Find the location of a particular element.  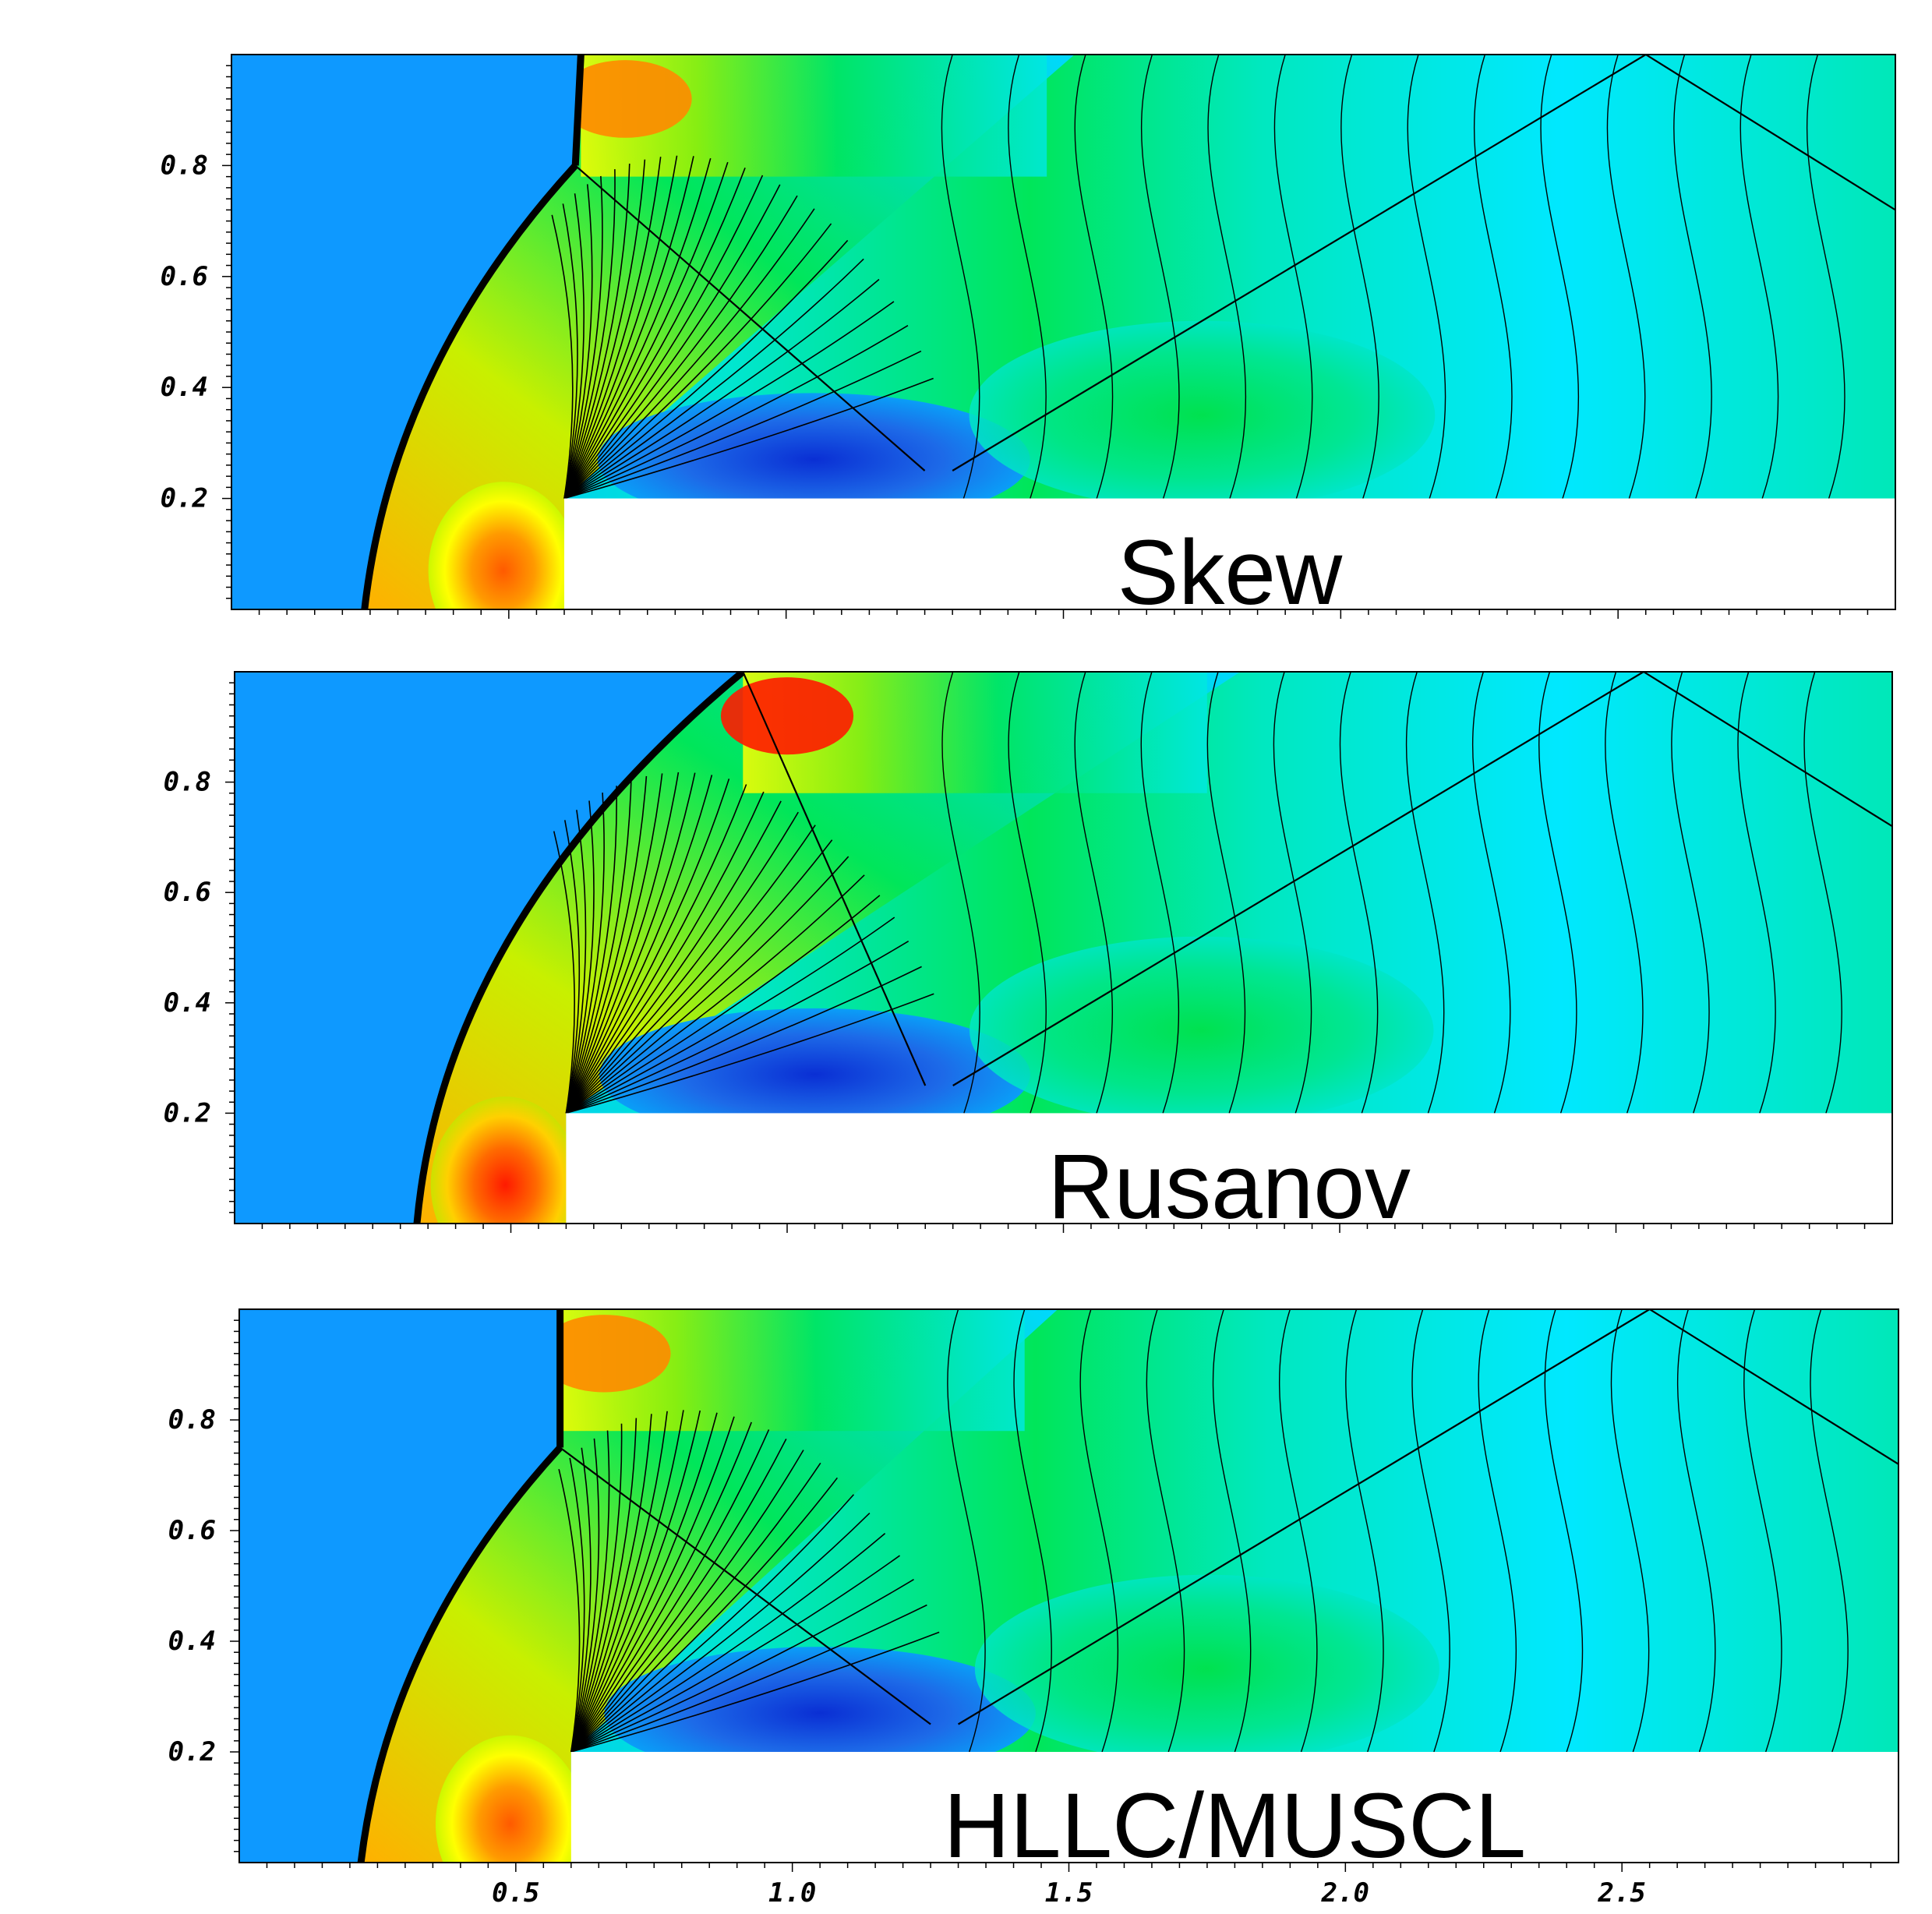

y-tick-label: 0.8 is located at coordinates (187, 782).